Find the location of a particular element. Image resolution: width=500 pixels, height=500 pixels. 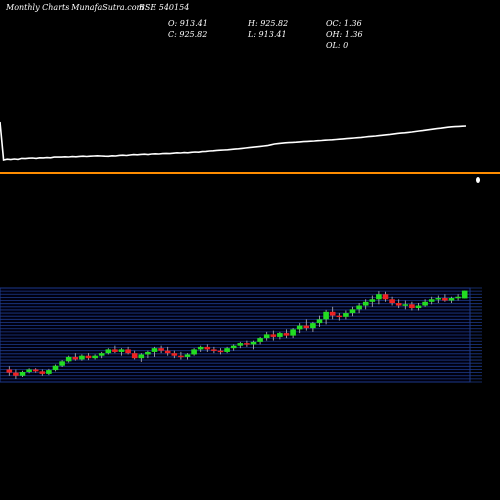

price-line-chart is located at coordinates (233, 141).